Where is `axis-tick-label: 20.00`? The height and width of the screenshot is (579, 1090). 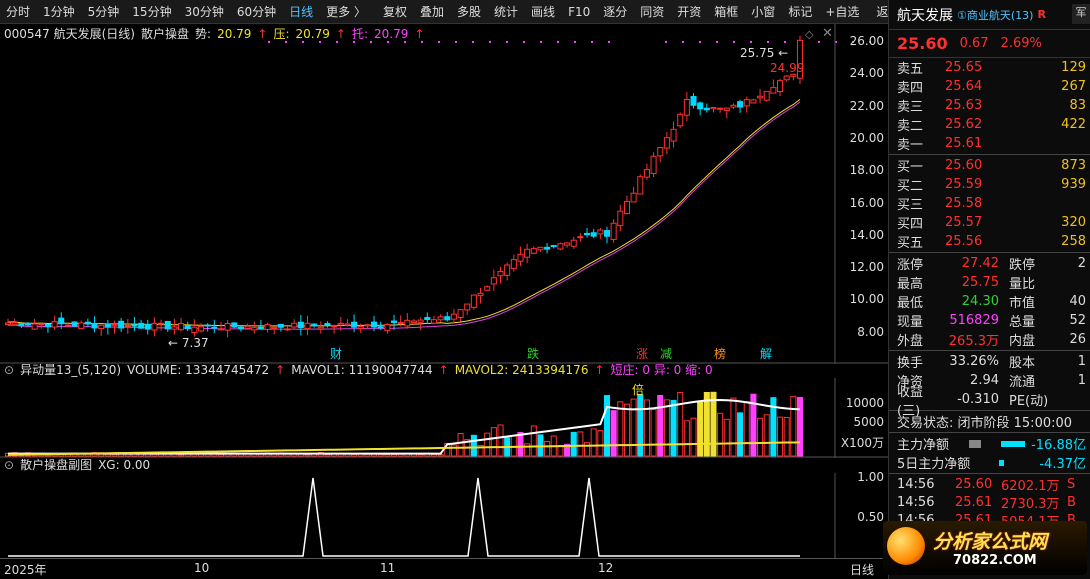
axis-tick-label: 20.00 is located at coordinates (866, 137).